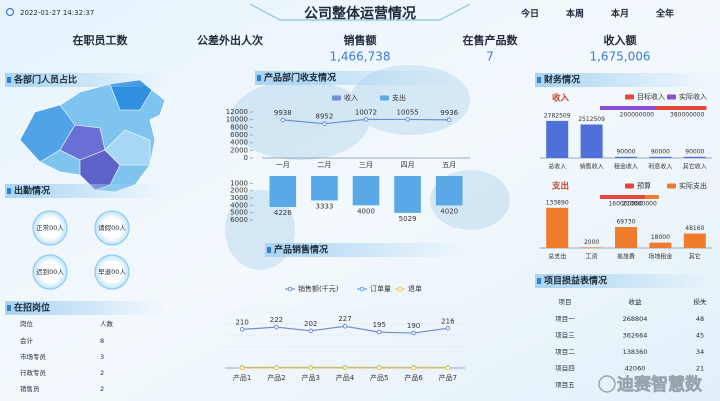 The width and height of the screenshot is (720, 401). Describe the element at coordinates (408, 165) in the screenshot. I see `x-tick-label: 四月` at that location.